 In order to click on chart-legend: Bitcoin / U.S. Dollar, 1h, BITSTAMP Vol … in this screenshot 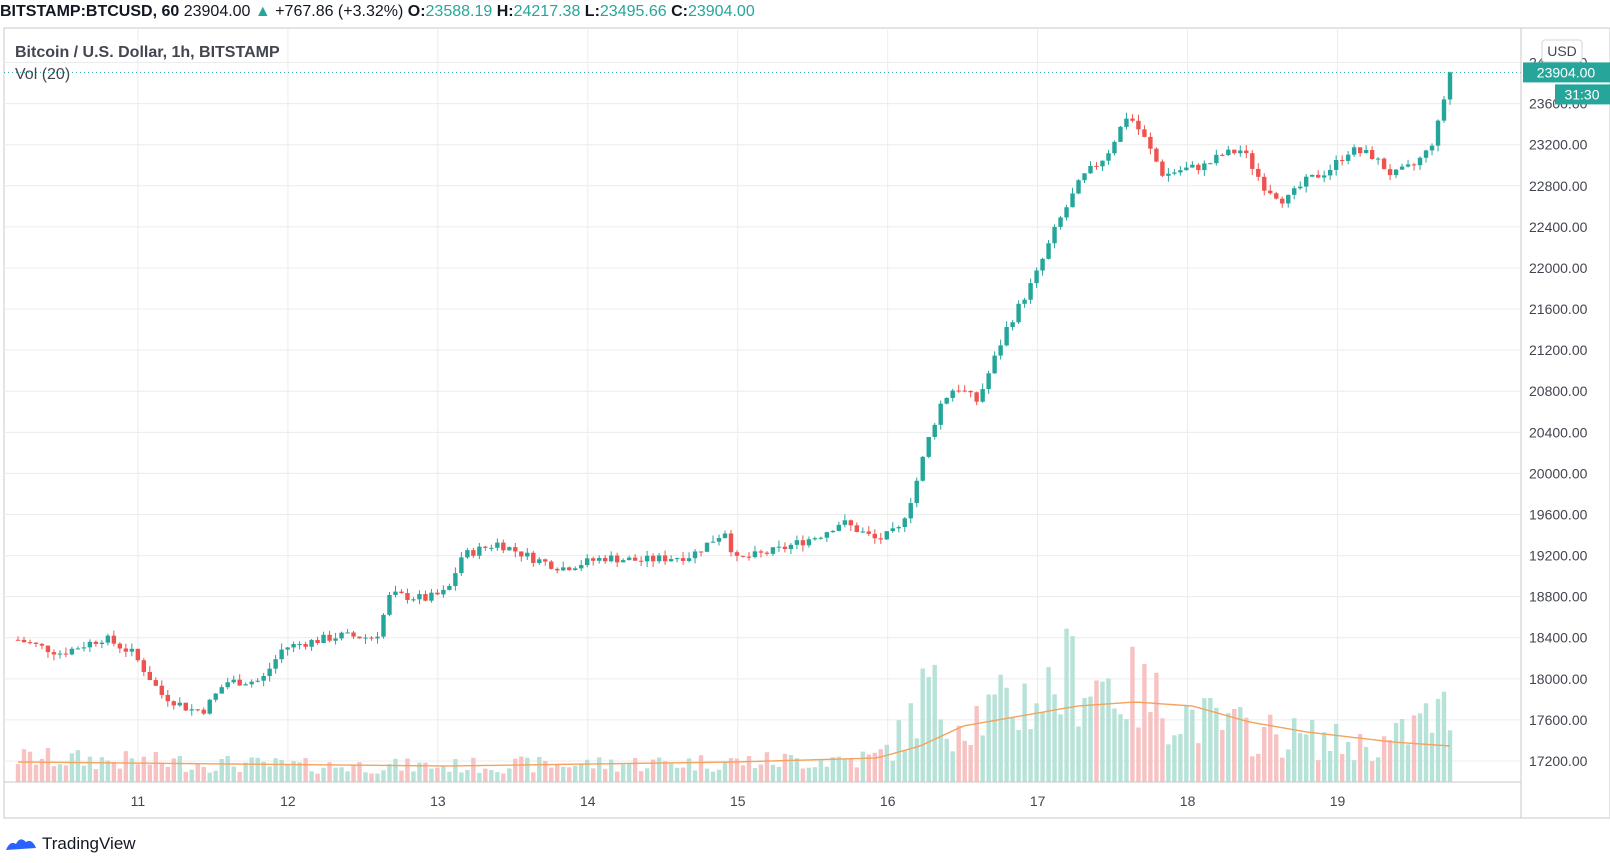, I will do `click(147, 64)`.